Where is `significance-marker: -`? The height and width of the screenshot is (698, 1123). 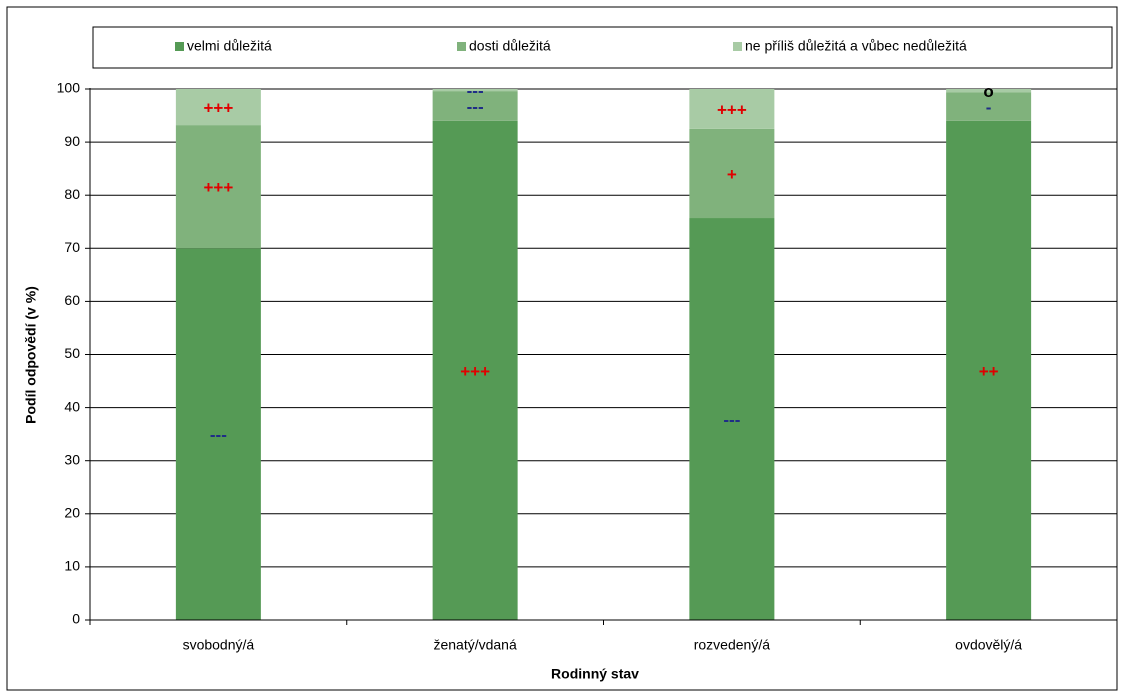 significance-marker: - is located at coordinates (989, 107).